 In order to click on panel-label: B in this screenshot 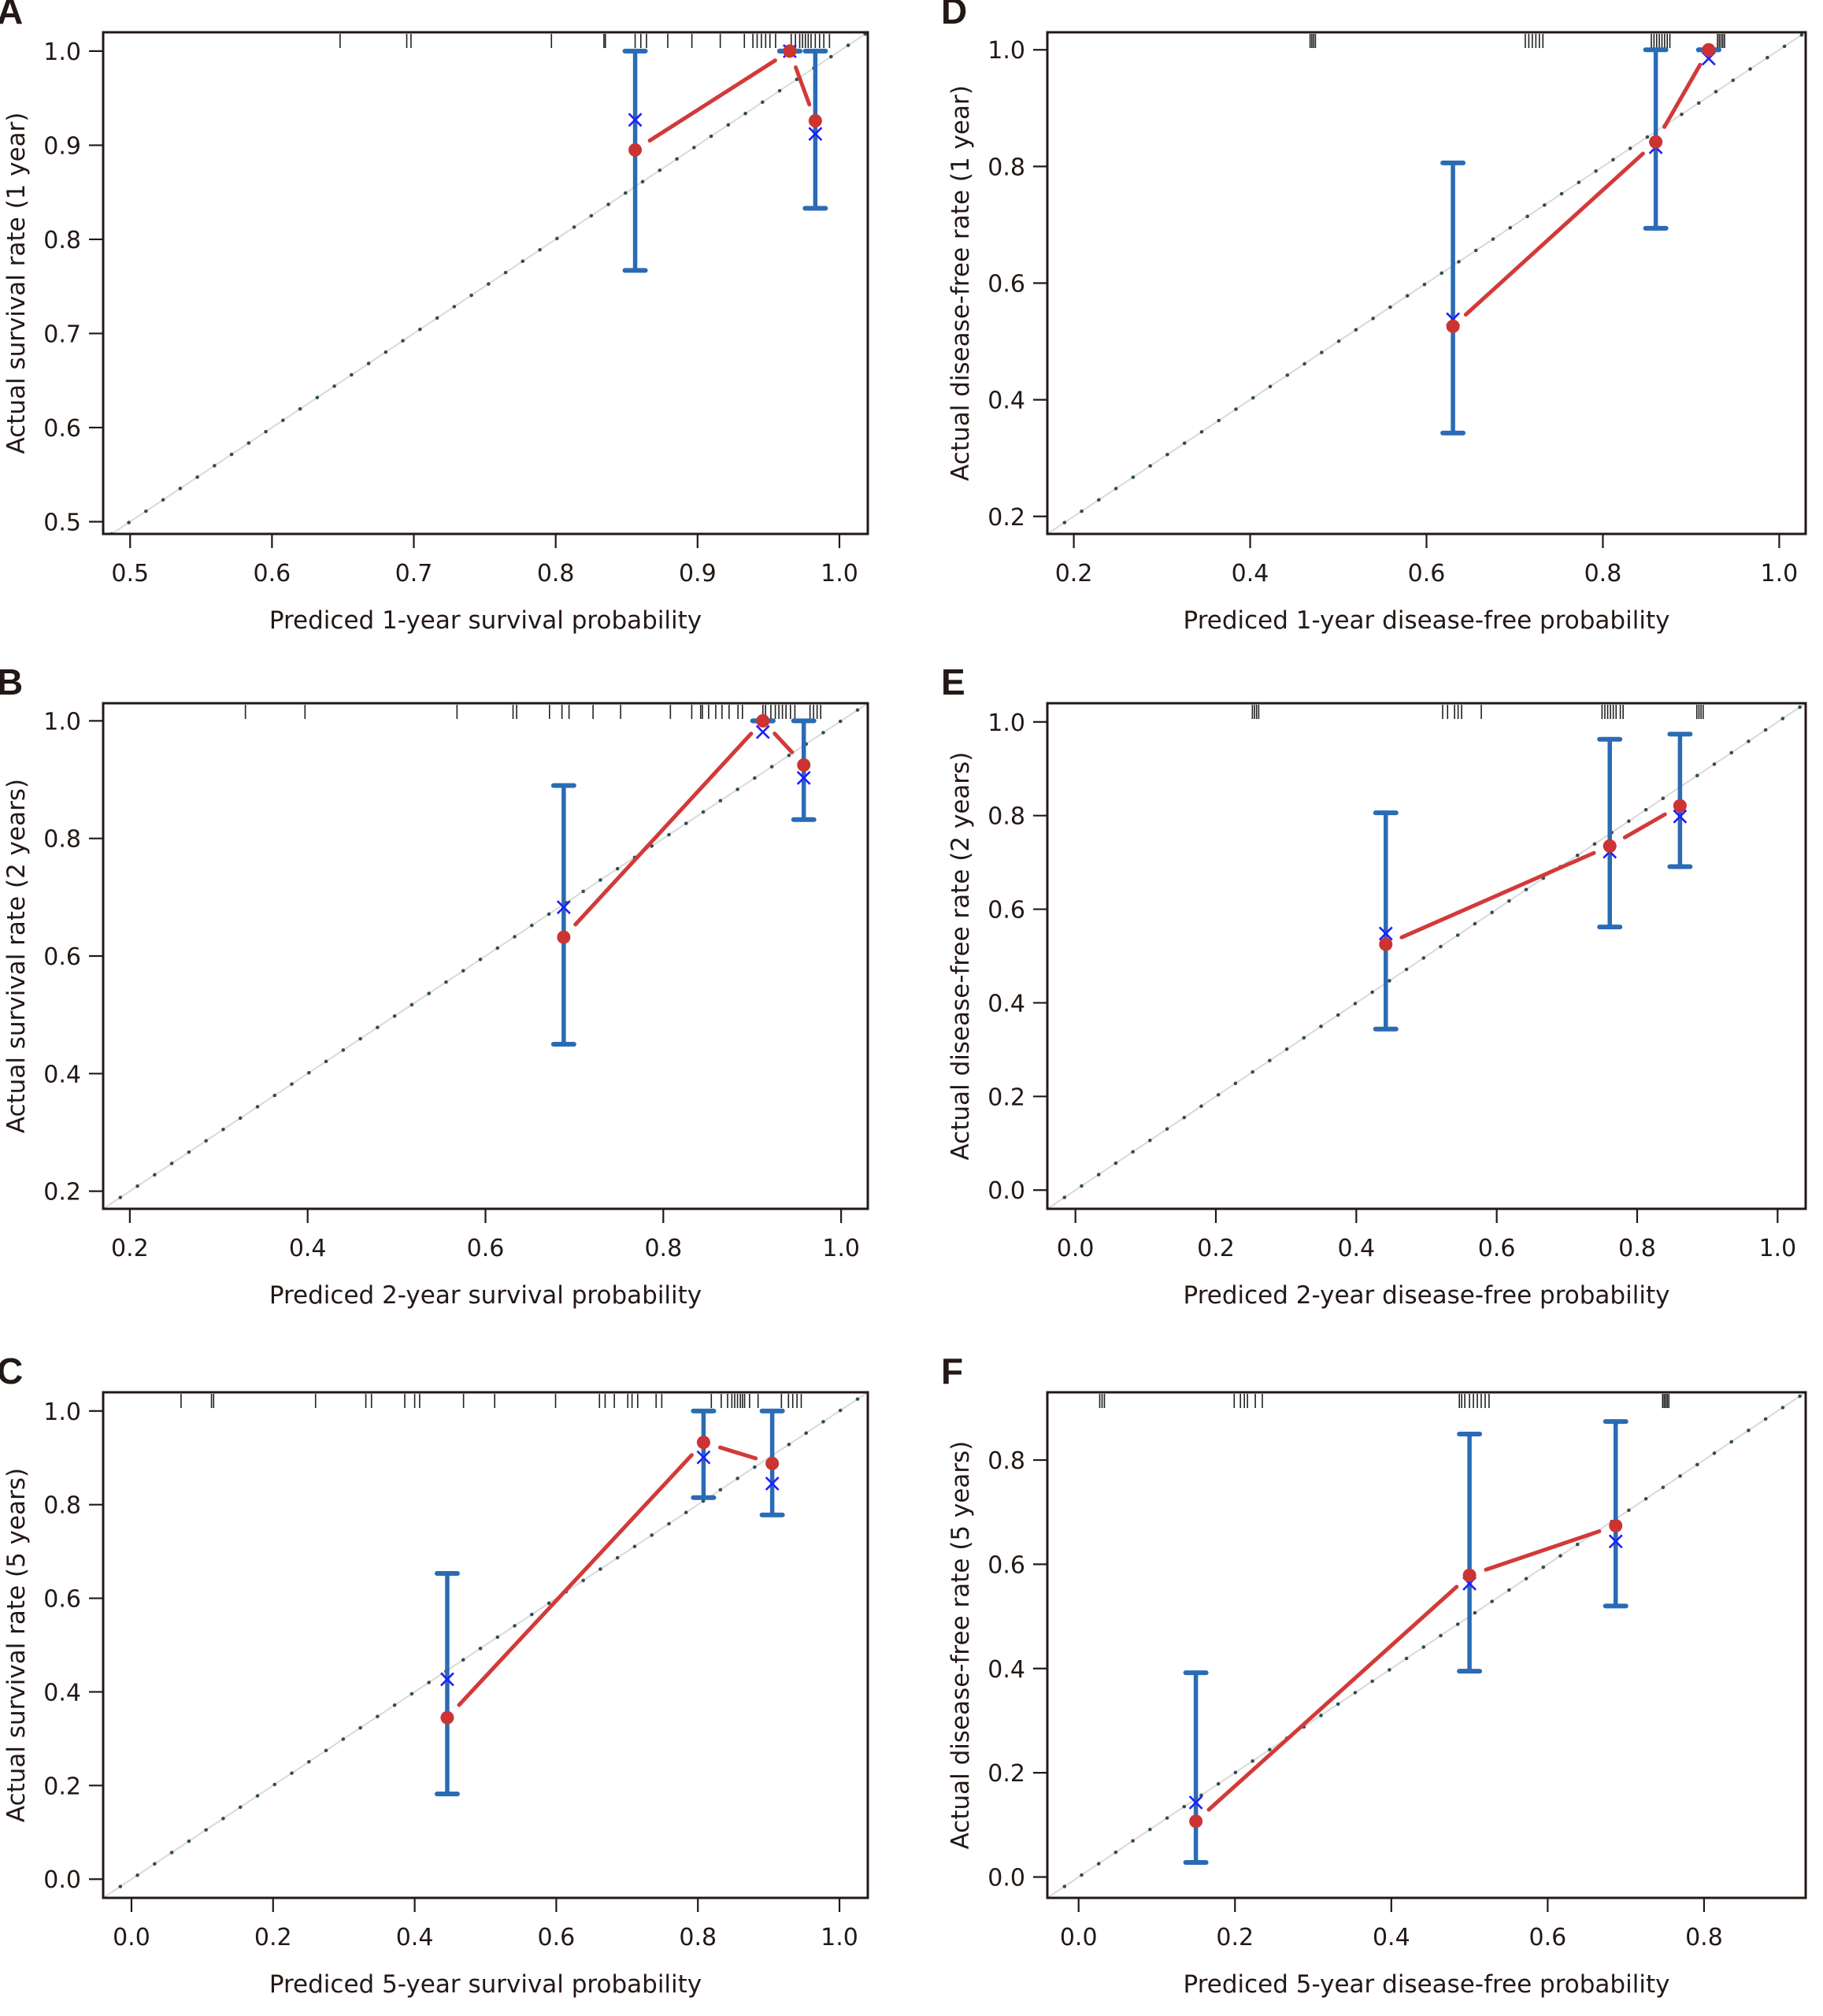, I will do `click(11, 682)`.